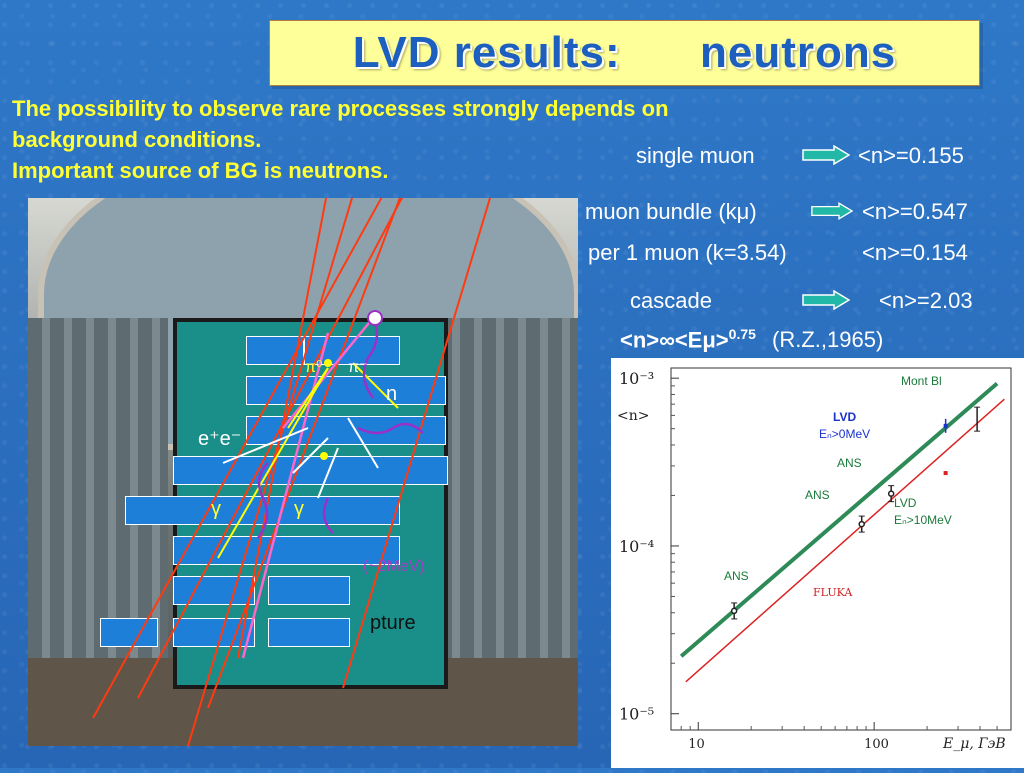 This screenshot has width=1024, height=773. I want to click on slide-title: LVD results: neutrons, so click(624, 52).